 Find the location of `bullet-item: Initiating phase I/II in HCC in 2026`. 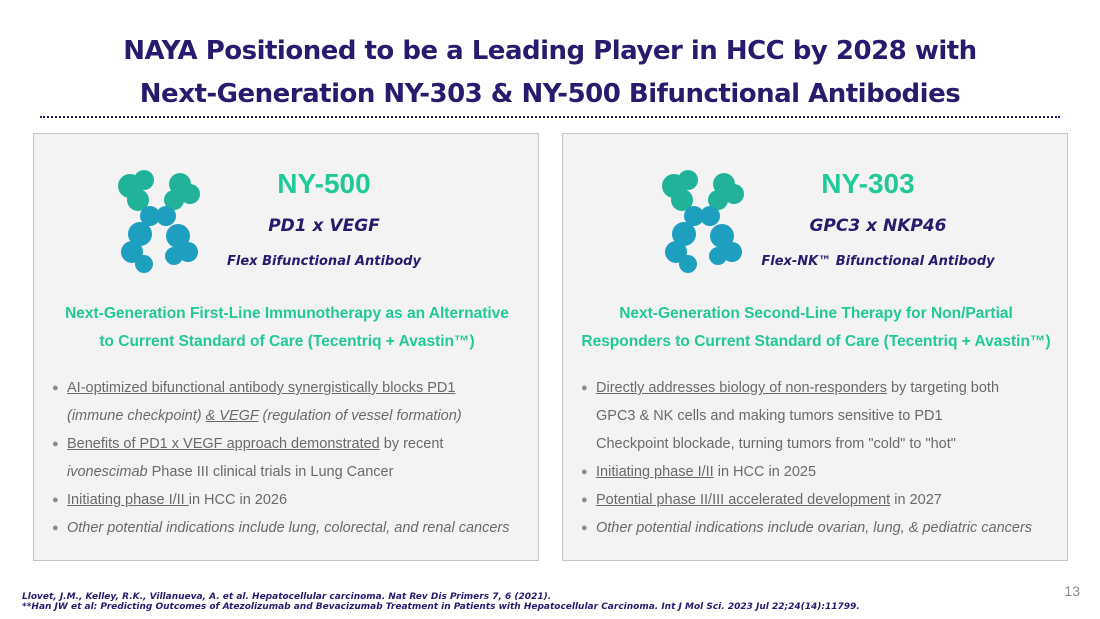

bullet-item: Initiating phase I/II in HCC in 2026 is located at coordinates (289, 500).